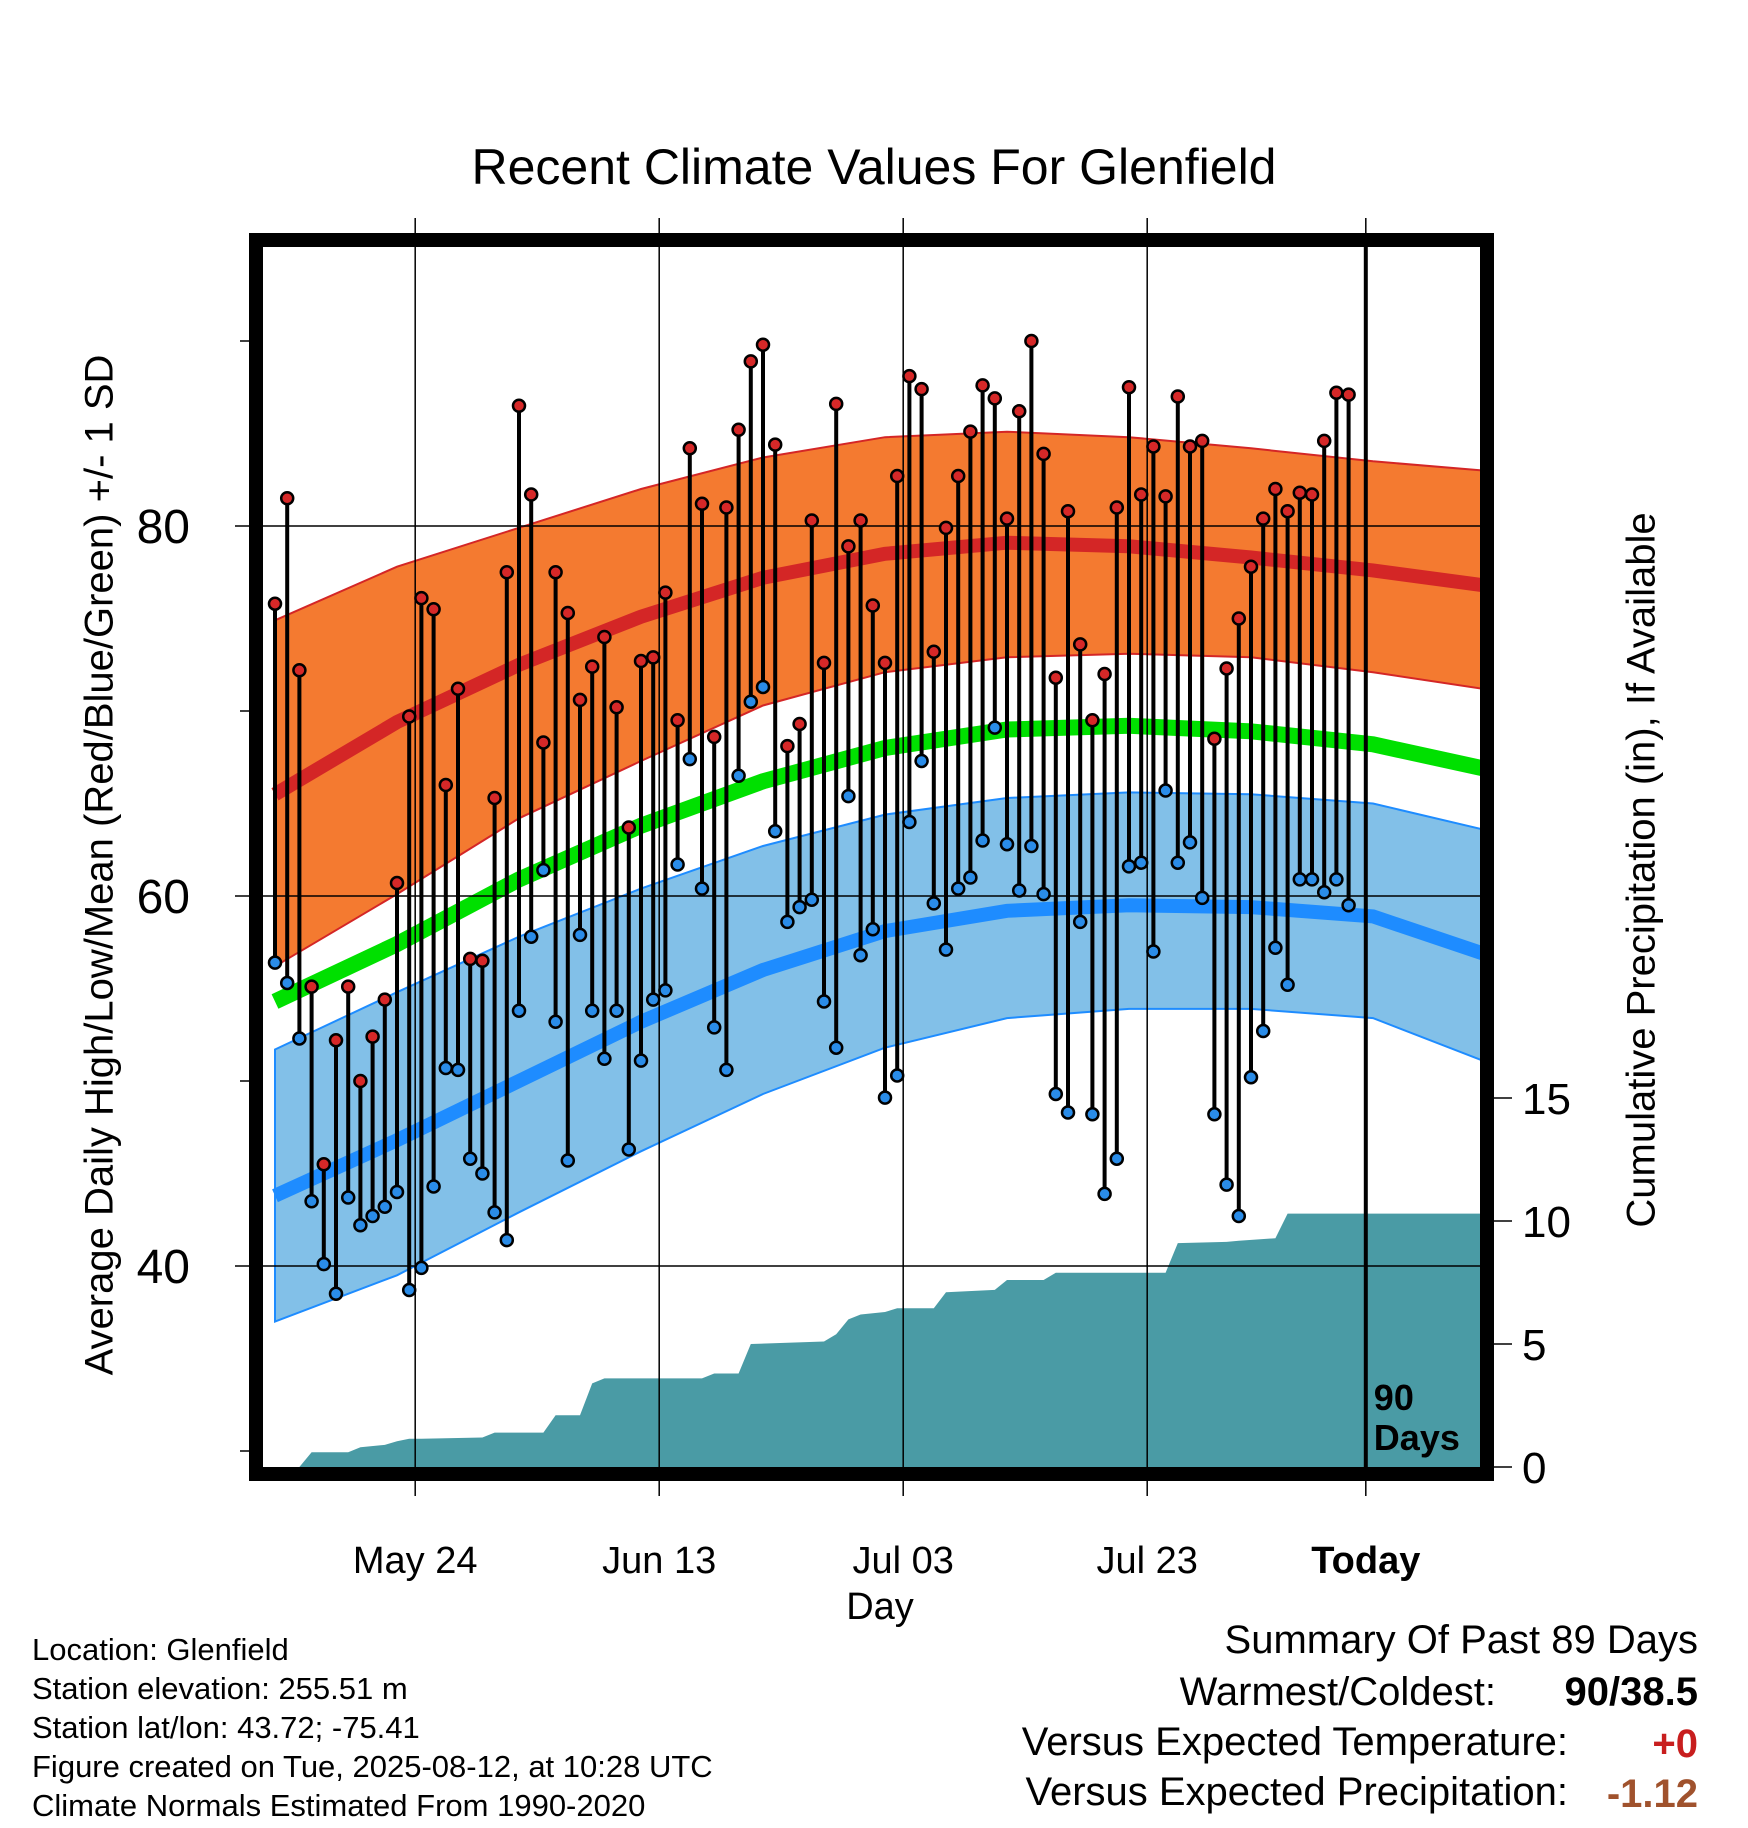 This screenshot has width=1748, height=1828. What do you see at coordinates (160, 1649) in the screenshot?
I see `footer-location: Location: Glenfield` at bounding box center [160, 1649].